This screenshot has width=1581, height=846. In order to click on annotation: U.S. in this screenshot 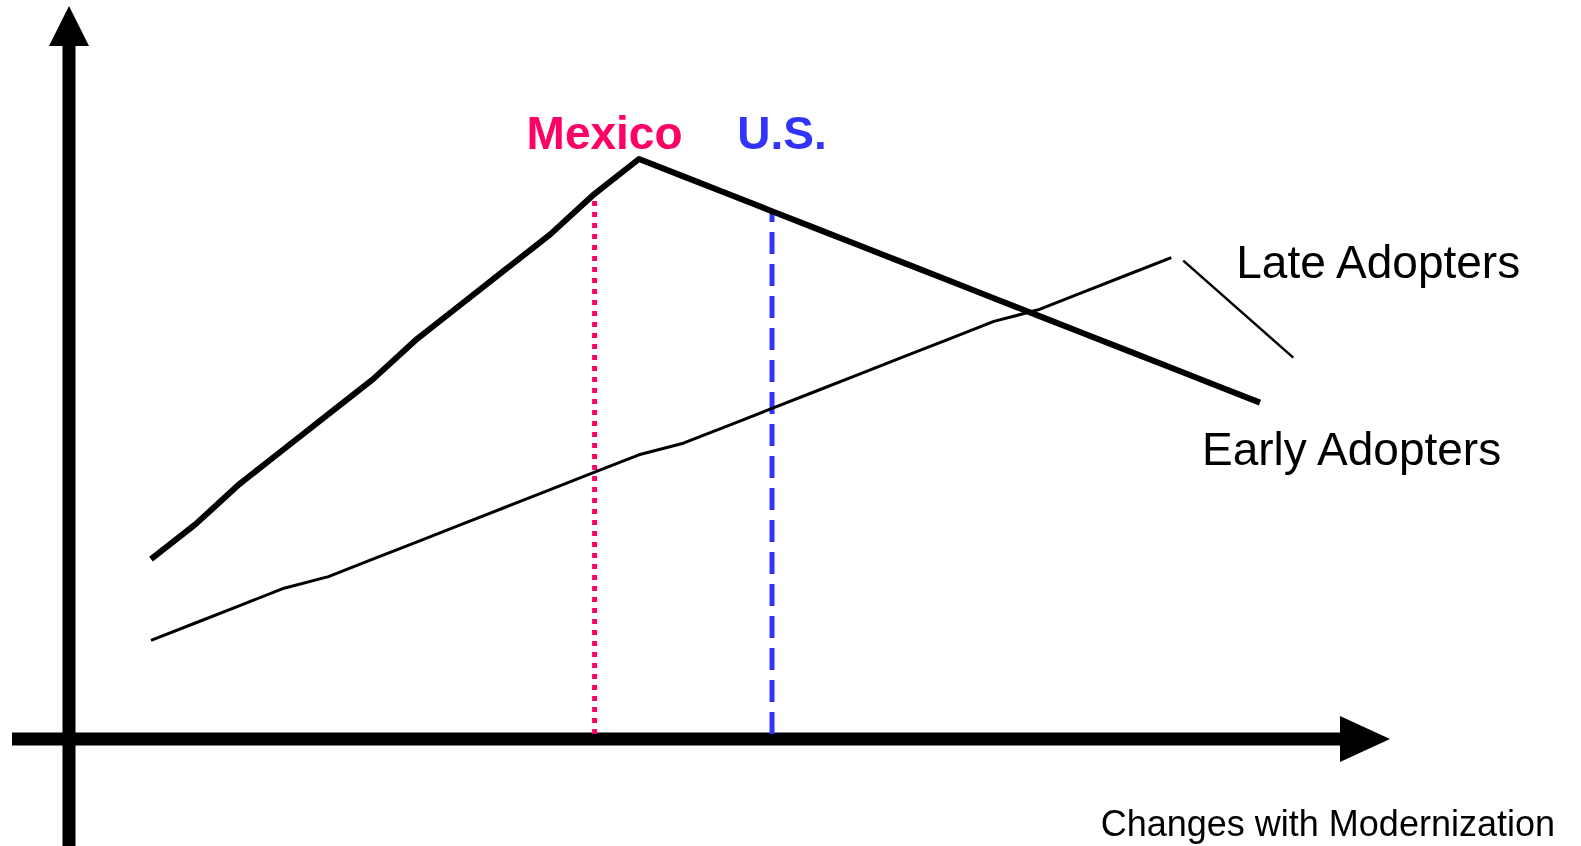, I will do `click(782, 133)`.